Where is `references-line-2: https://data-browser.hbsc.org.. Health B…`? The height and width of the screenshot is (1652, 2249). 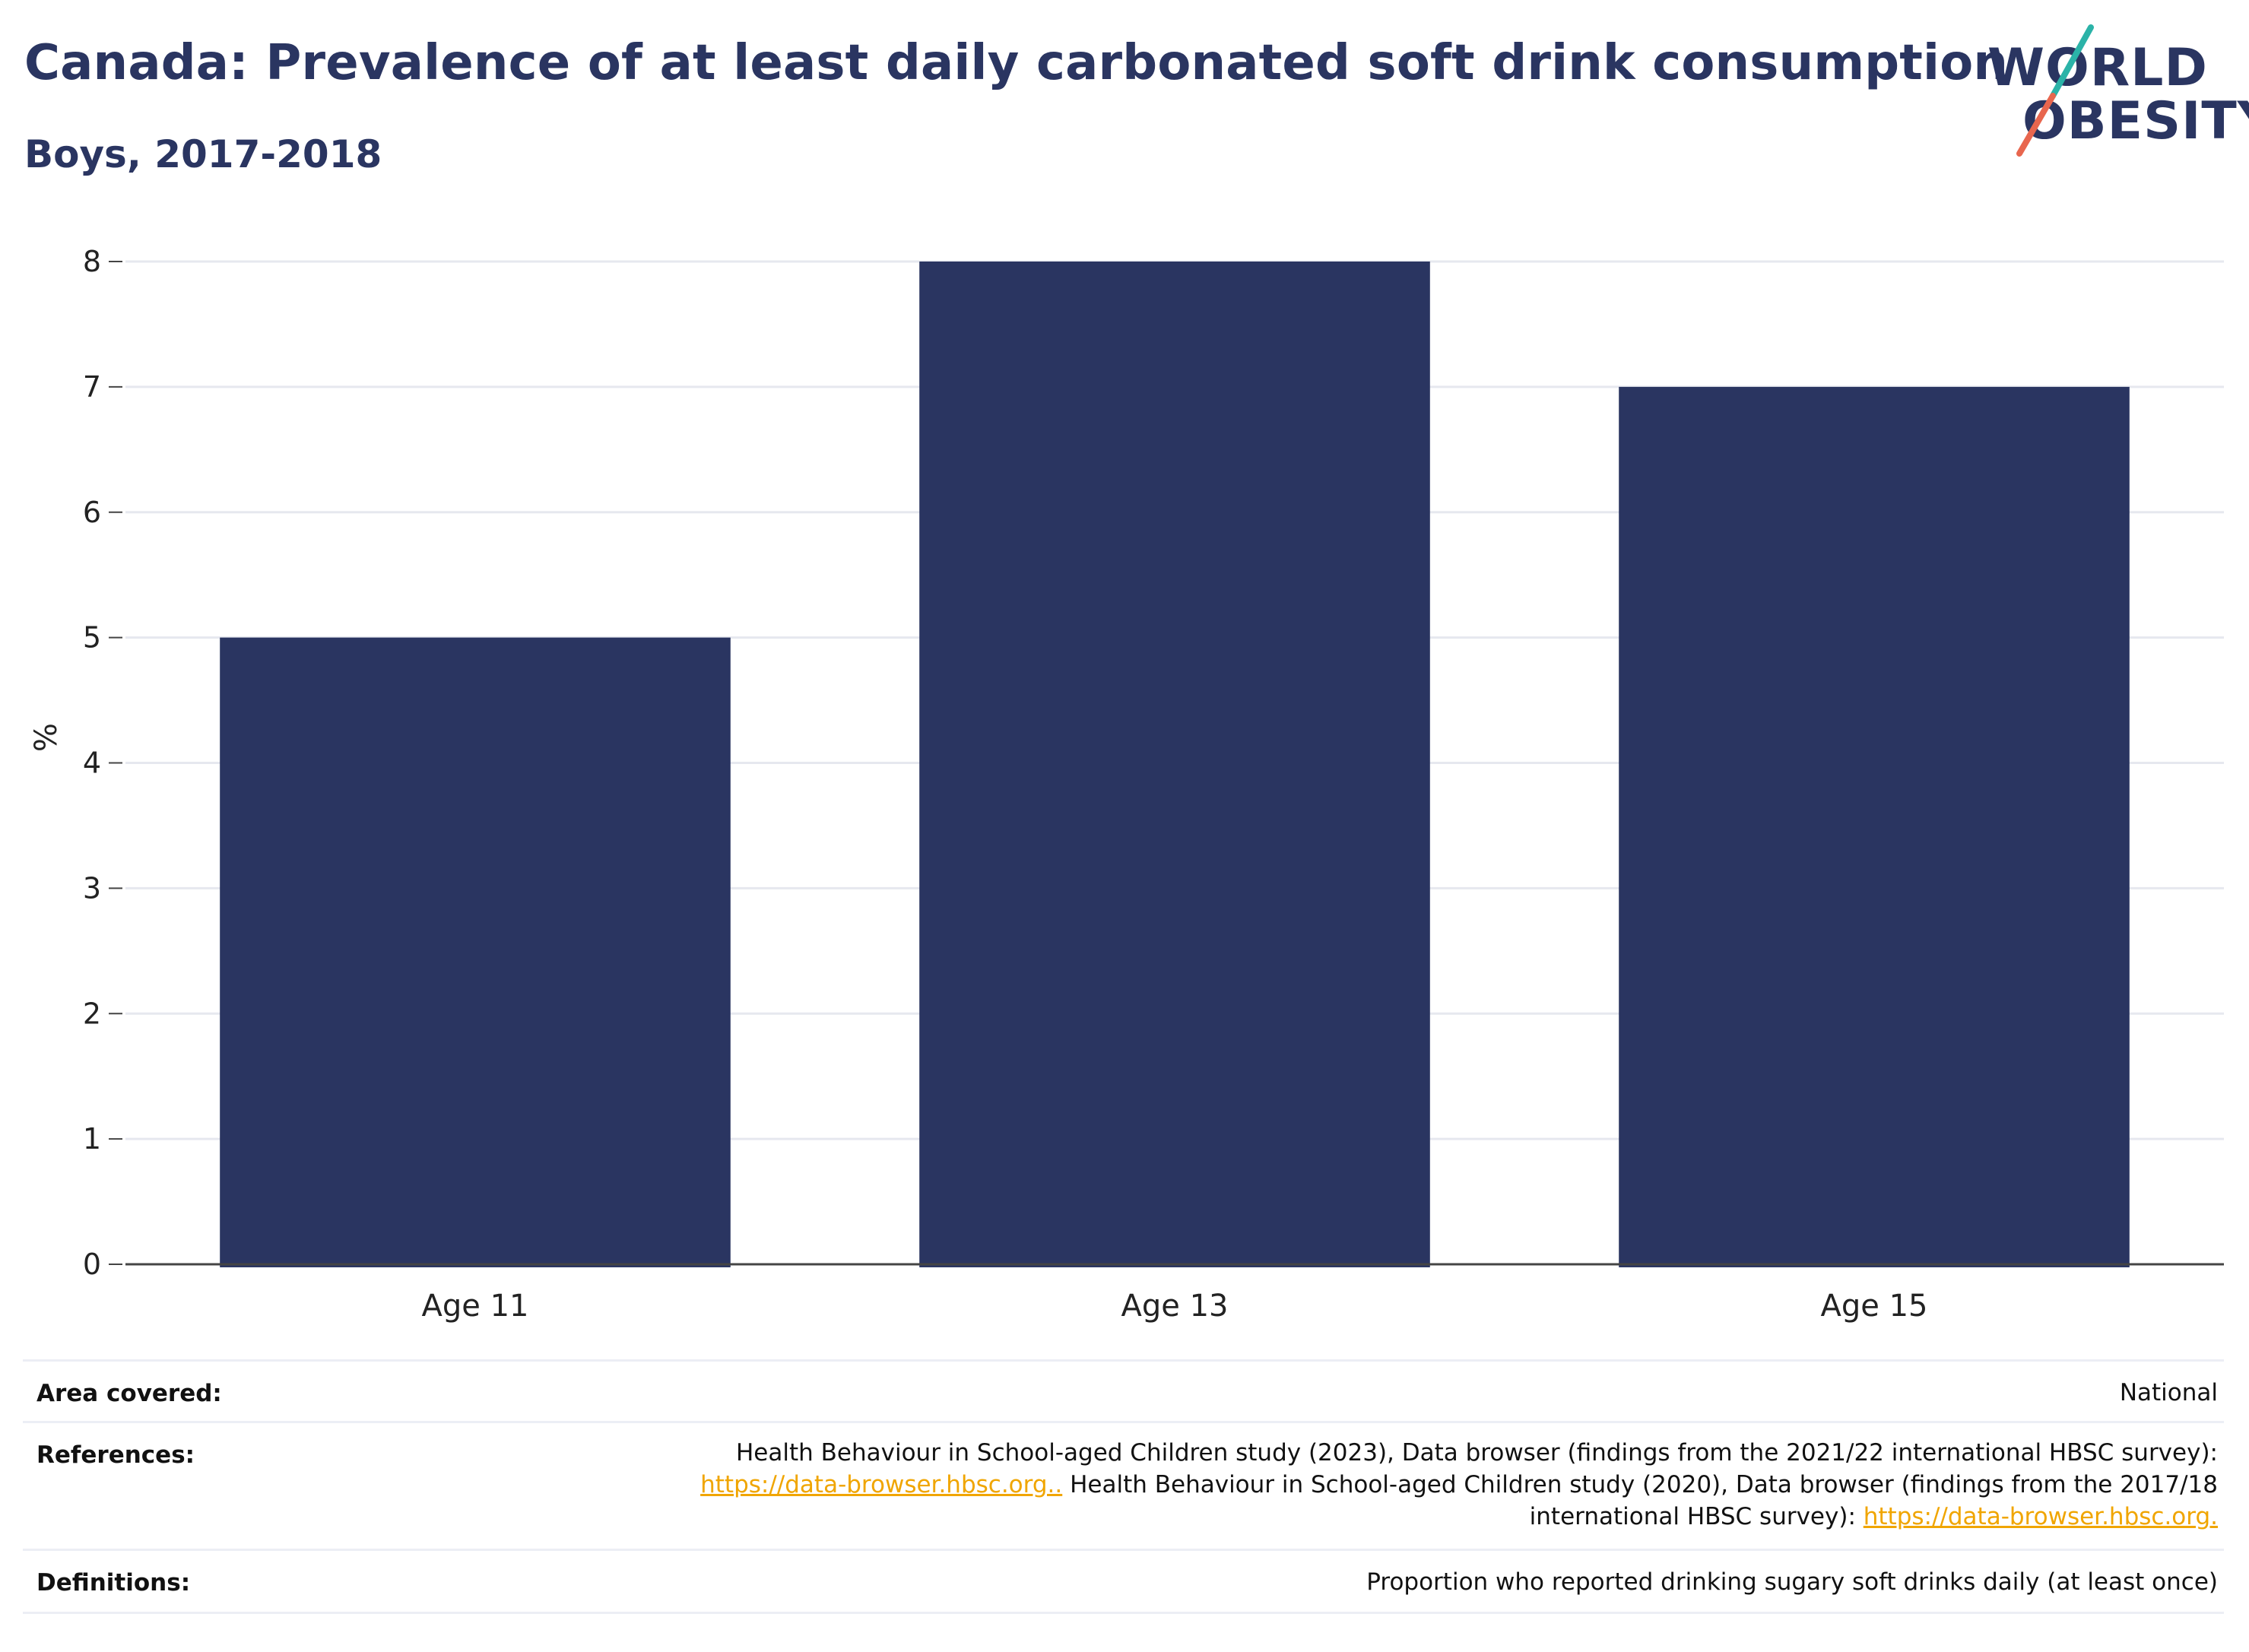
references-line-2: https://data-browser.hbsc.org.. Health B… is located at coordinates (1459, 1485).